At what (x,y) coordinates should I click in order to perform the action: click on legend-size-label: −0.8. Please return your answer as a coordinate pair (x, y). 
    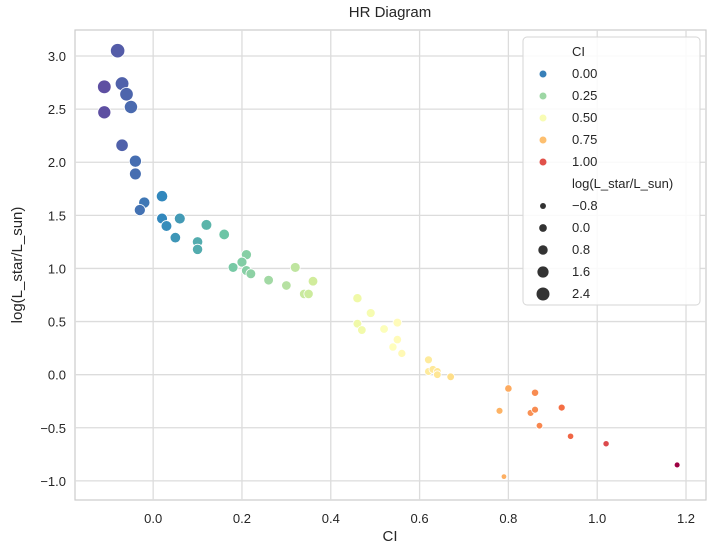
    Looking at the image, I should click on (585, 205).